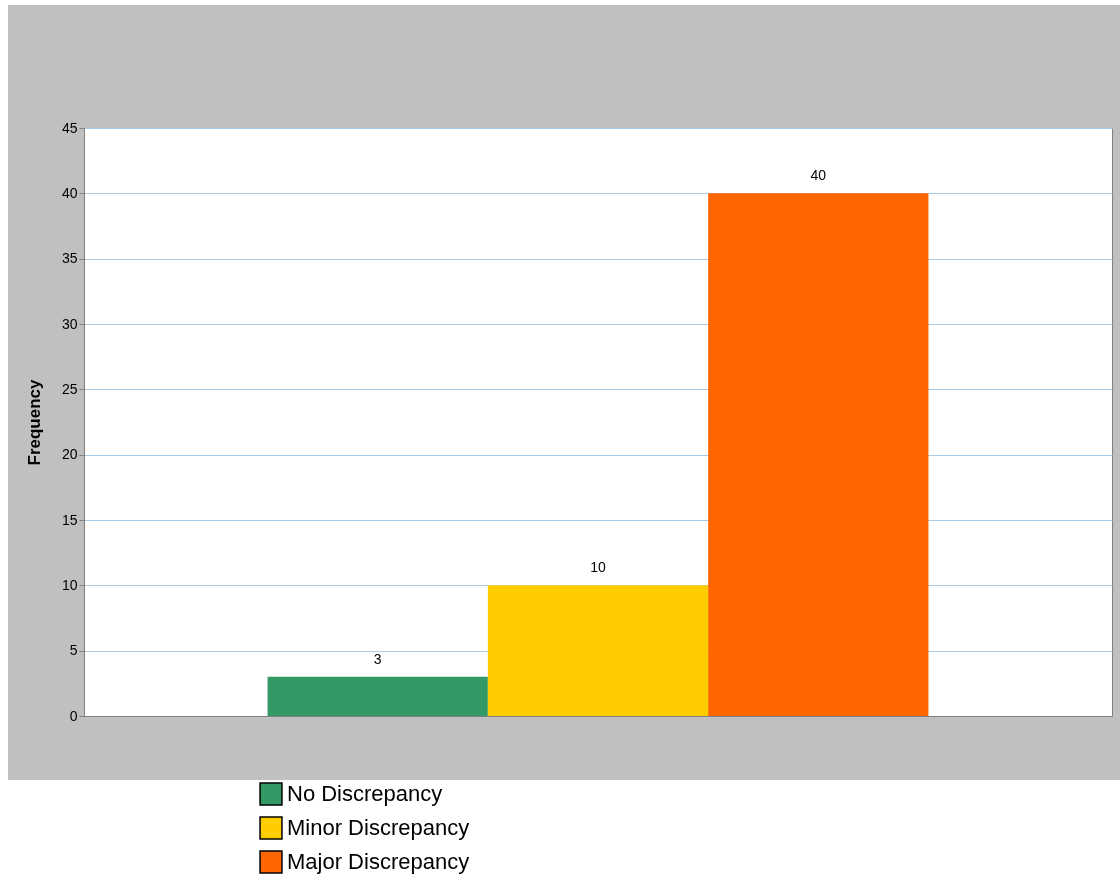  What do you see at coordinates (69, 127) in the screenshot?
I see `y-tick-label: 45` at bounding box center [69, 127].